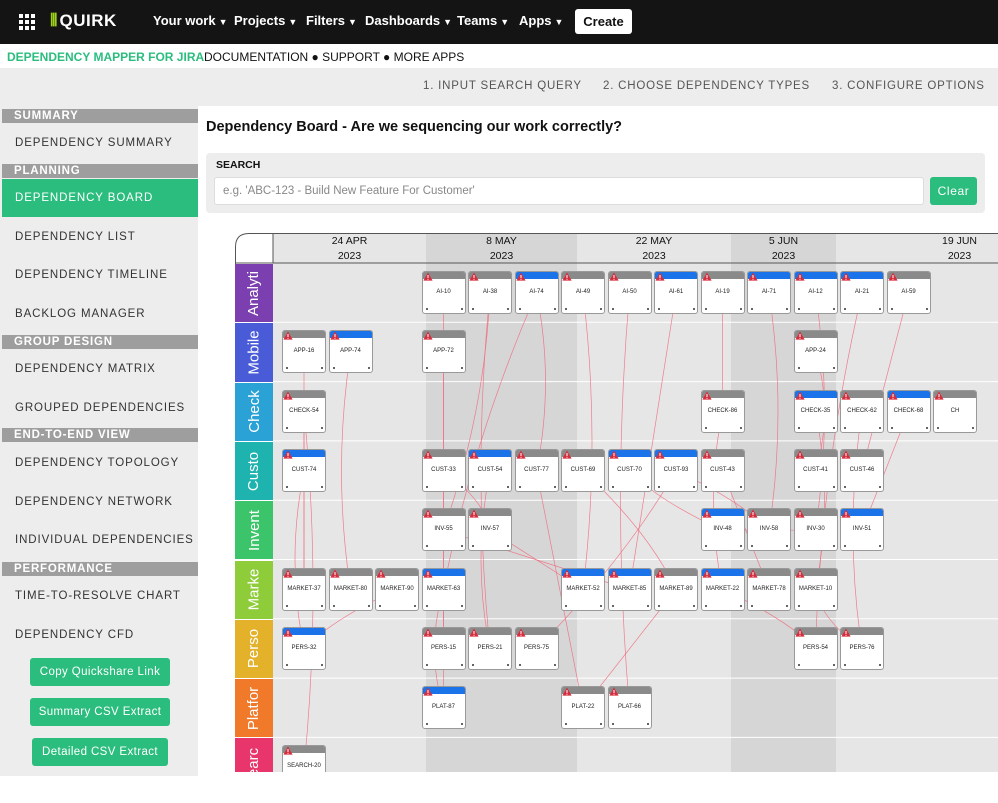 This screenshot has width=998, height=803. Describe the element at coordinates (953, 191) in the screenshot. I see `clear-button: Clear` at that location.